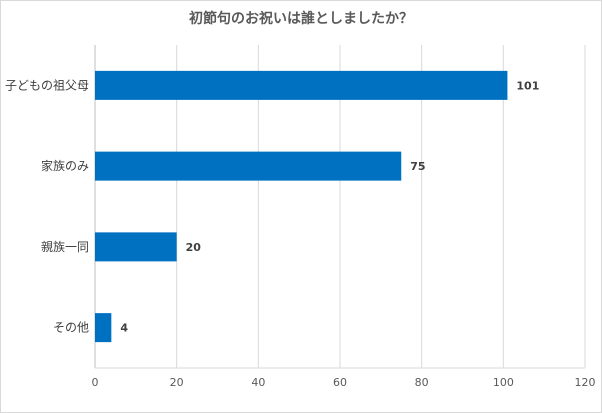 Image resolution: width=602 pixels, height=413 pixels. What do you see at coordinates (503, 382) in the screenshot?
I see `x-tick-label: 100` at bounding box center [503, 382].